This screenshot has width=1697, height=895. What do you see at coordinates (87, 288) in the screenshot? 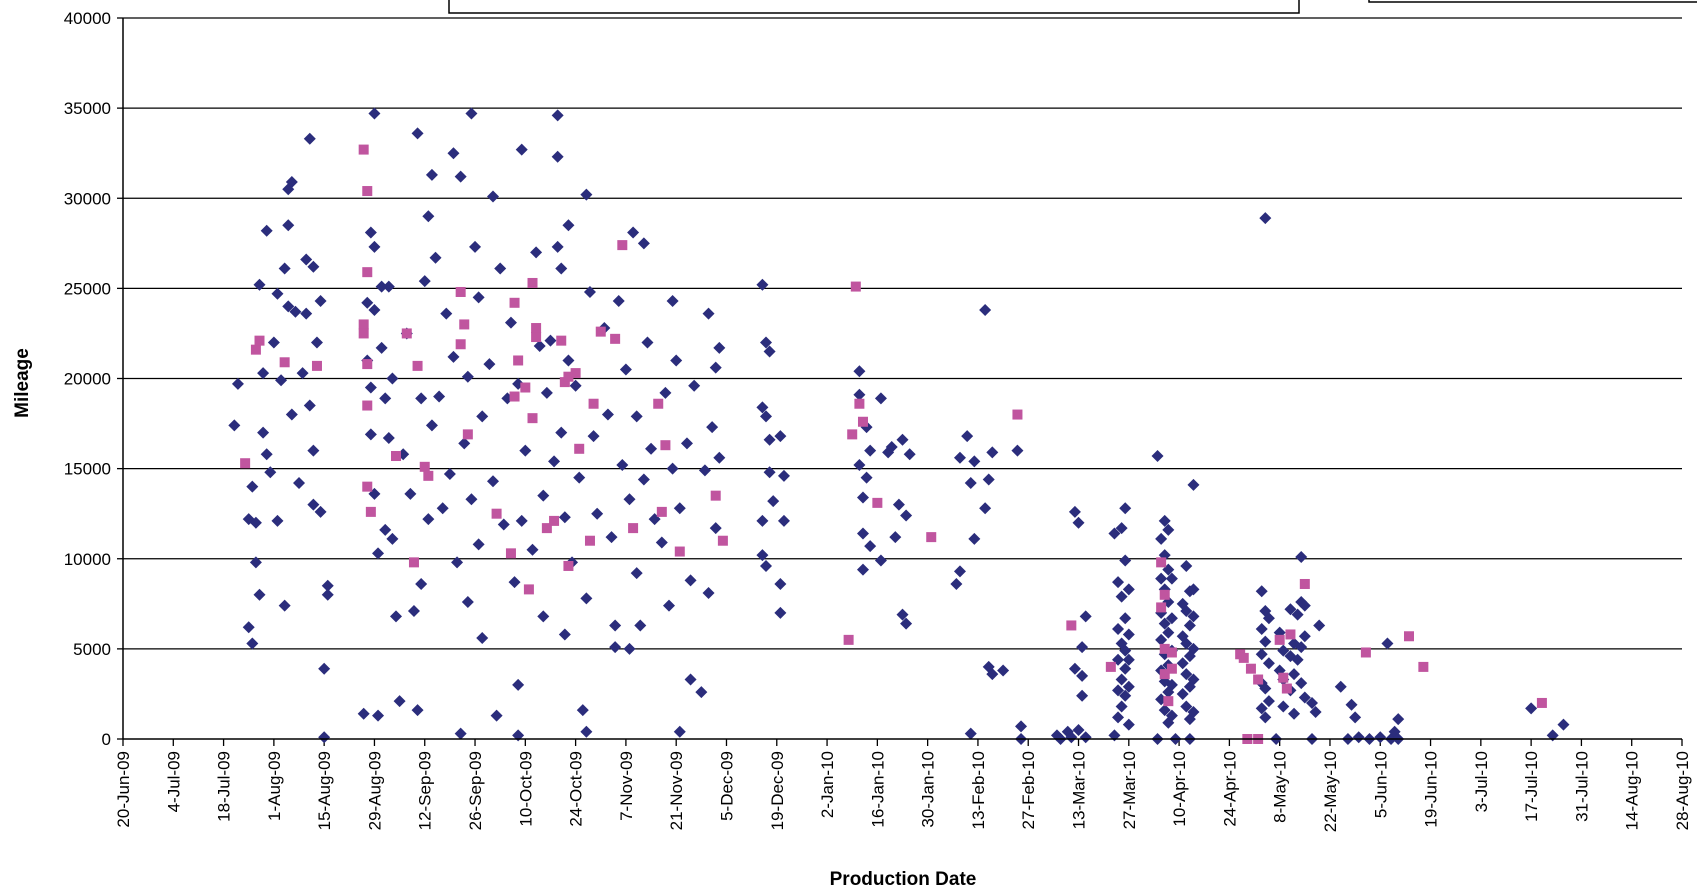
I see `y-tick-label: 25000` at bounding box center [87, 288].